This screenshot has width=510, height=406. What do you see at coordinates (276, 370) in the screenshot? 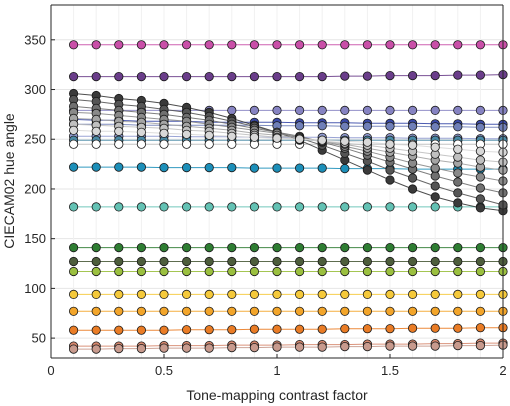
I see `x-tick-label: 1` at bounding box center [276, 370].